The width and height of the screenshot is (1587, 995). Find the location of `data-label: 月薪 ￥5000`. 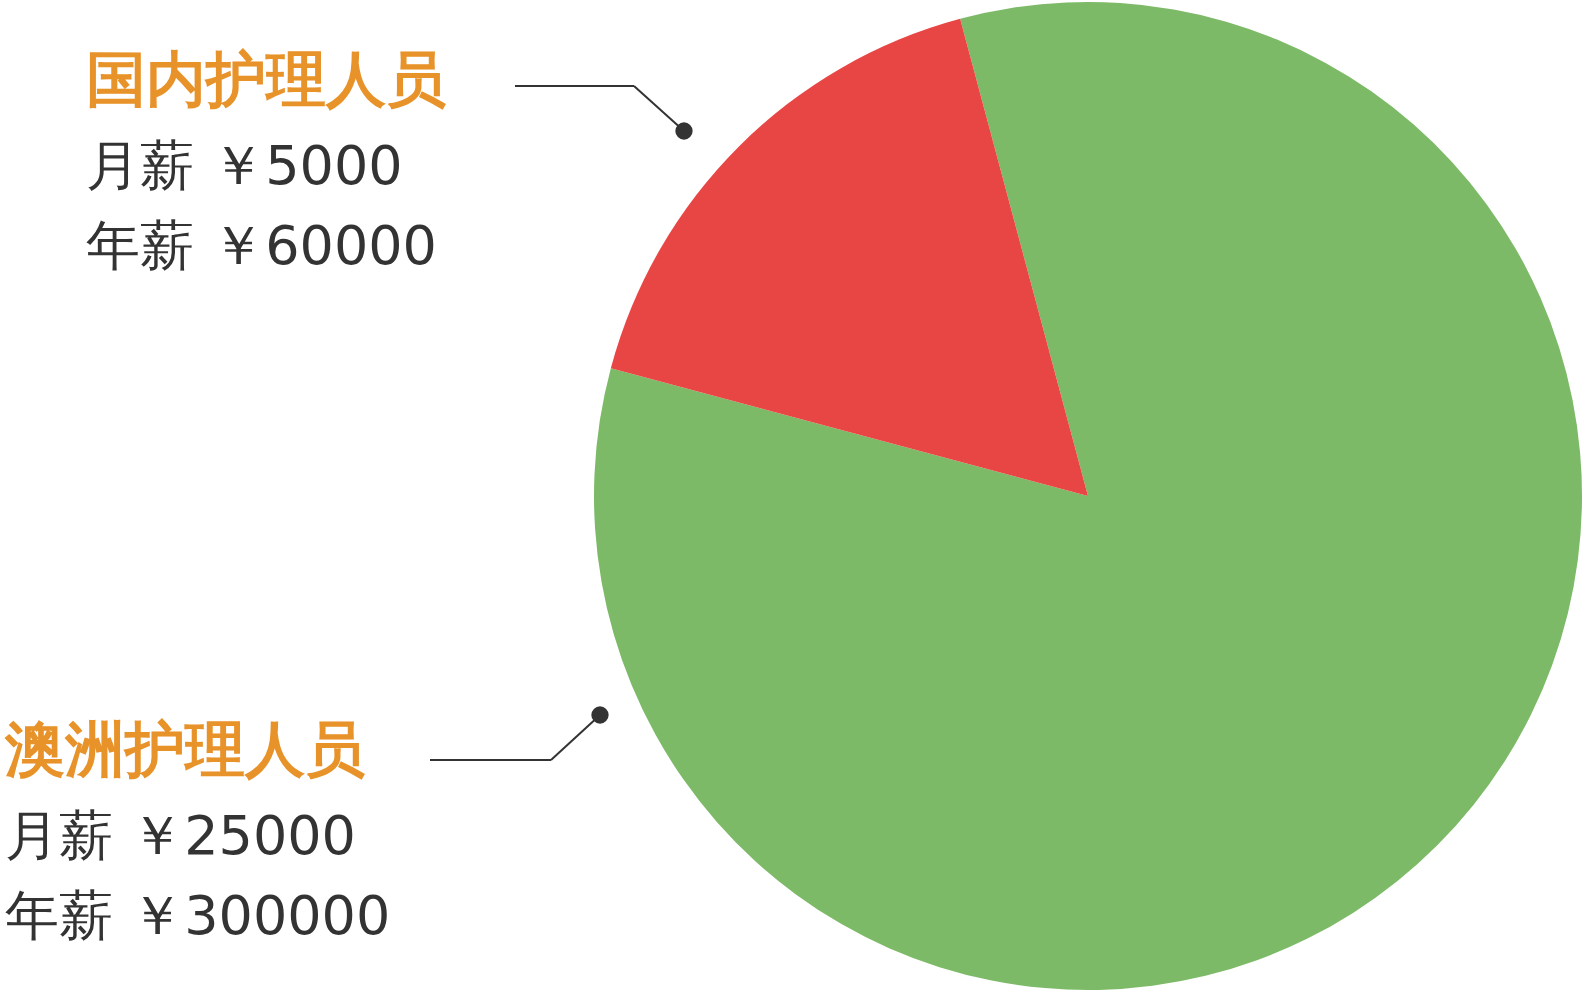

data-label: 月薪 ￥5000 is located at coordinates (244, 165).